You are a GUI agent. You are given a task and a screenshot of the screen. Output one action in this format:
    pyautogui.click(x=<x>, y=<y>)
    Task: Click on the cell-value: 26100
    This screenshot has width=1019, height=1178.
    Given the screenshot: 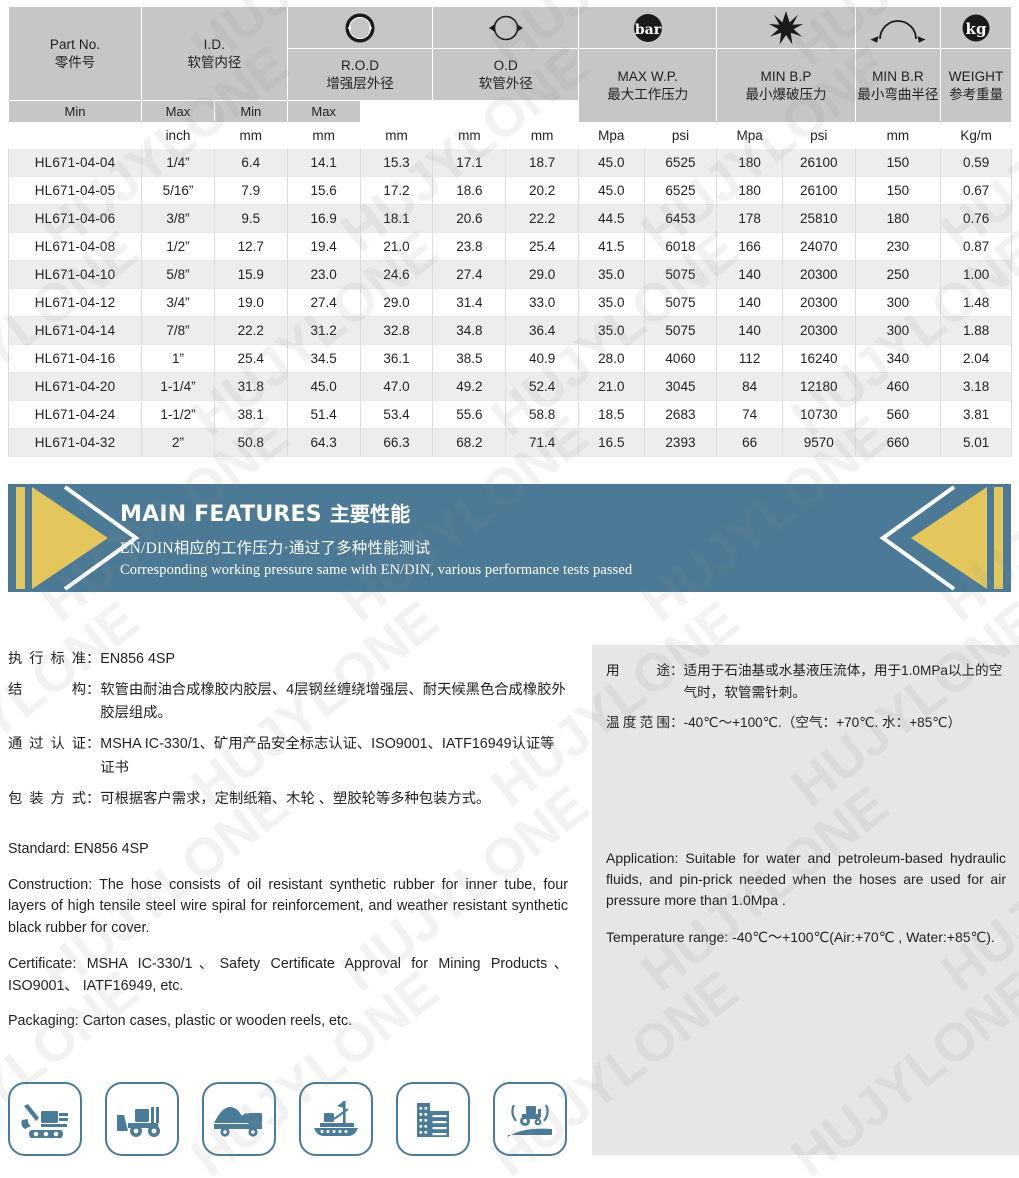 What is the action you would take?
    pyautogui.click(x=818, y=190)
    